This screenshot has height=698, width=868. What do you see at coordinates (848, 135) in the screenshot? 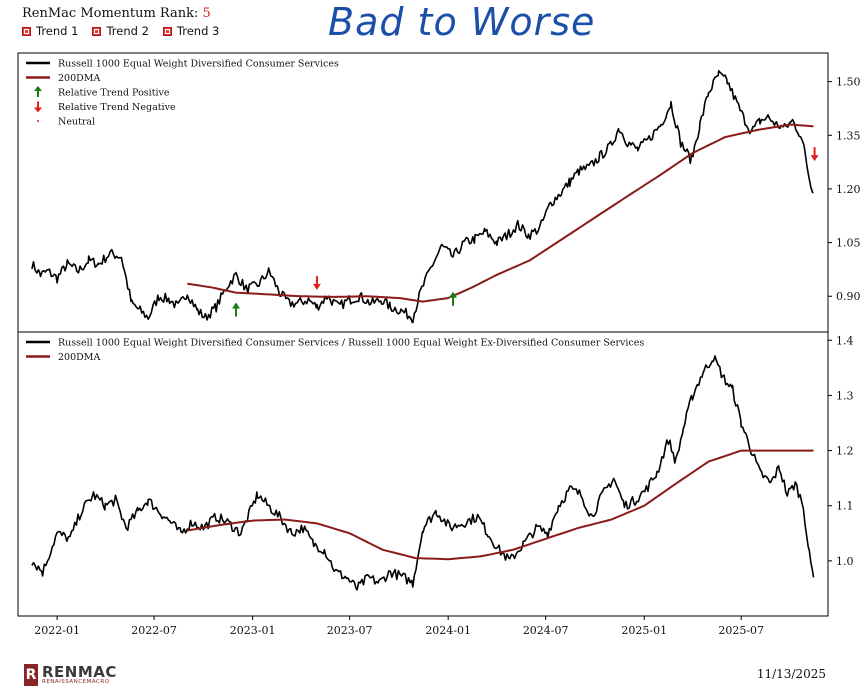
I see `panel-1-ytick-label: 1.35` at bounding box center [848, 135].